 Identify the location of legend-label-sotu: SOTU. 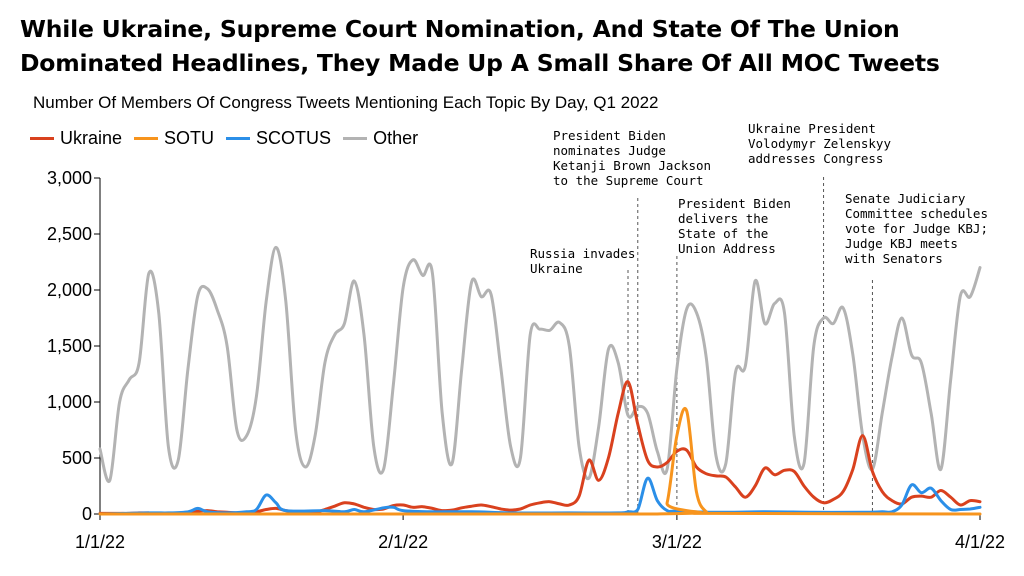
(189, 138).